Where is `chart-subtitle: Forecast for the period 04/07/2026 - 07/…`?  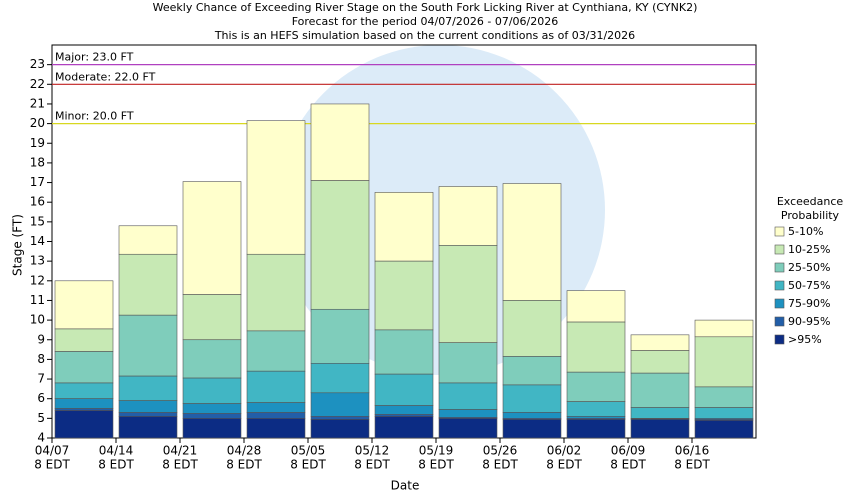
chart-subtitle: Forecast for the period 04/07/2026 - 07/… is located at coordinates (425, 21).